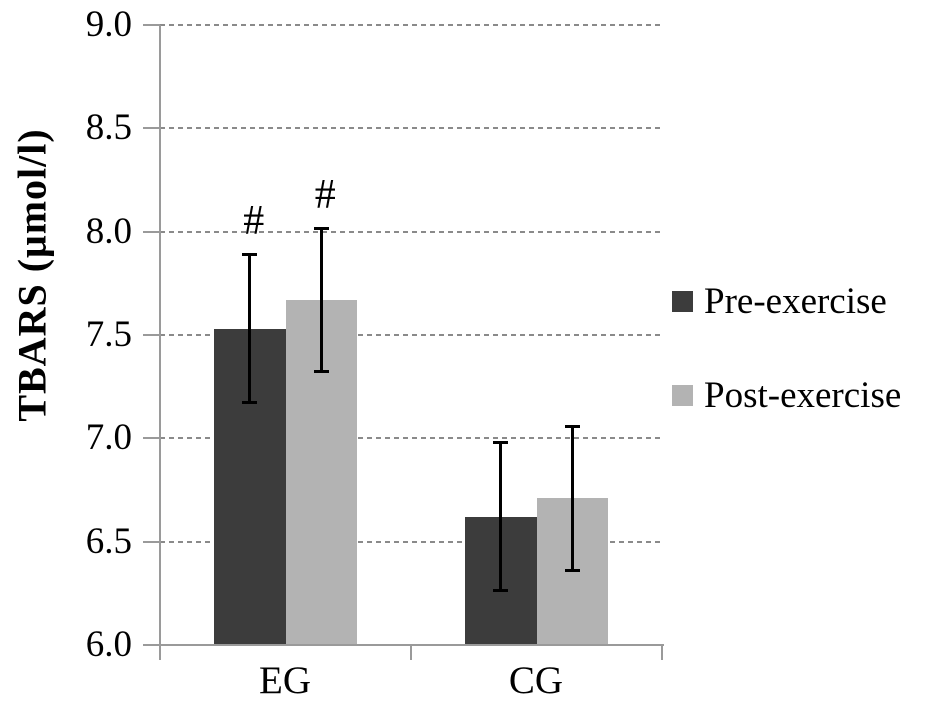 This screenshot has width=945, height=713. Describe the element at coordinates (108, 334) in the screenshot. I see `y-tick-label: 7.5` at that location.